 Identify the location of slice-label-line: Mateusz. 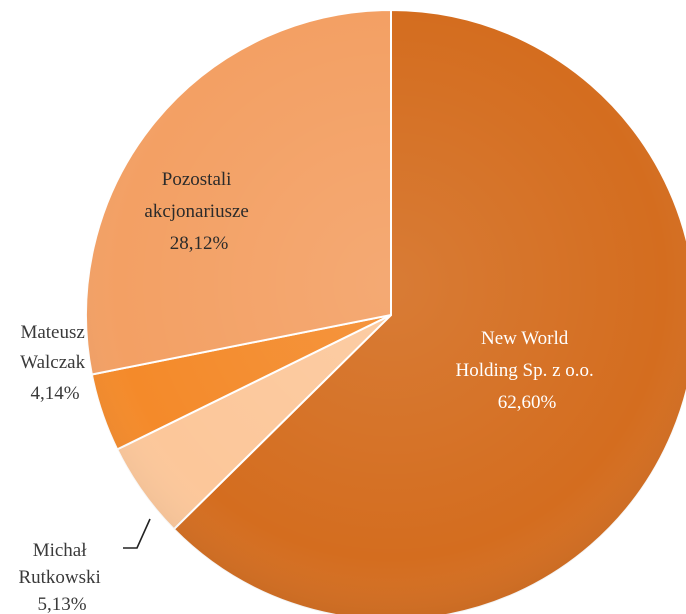
(52, 332).